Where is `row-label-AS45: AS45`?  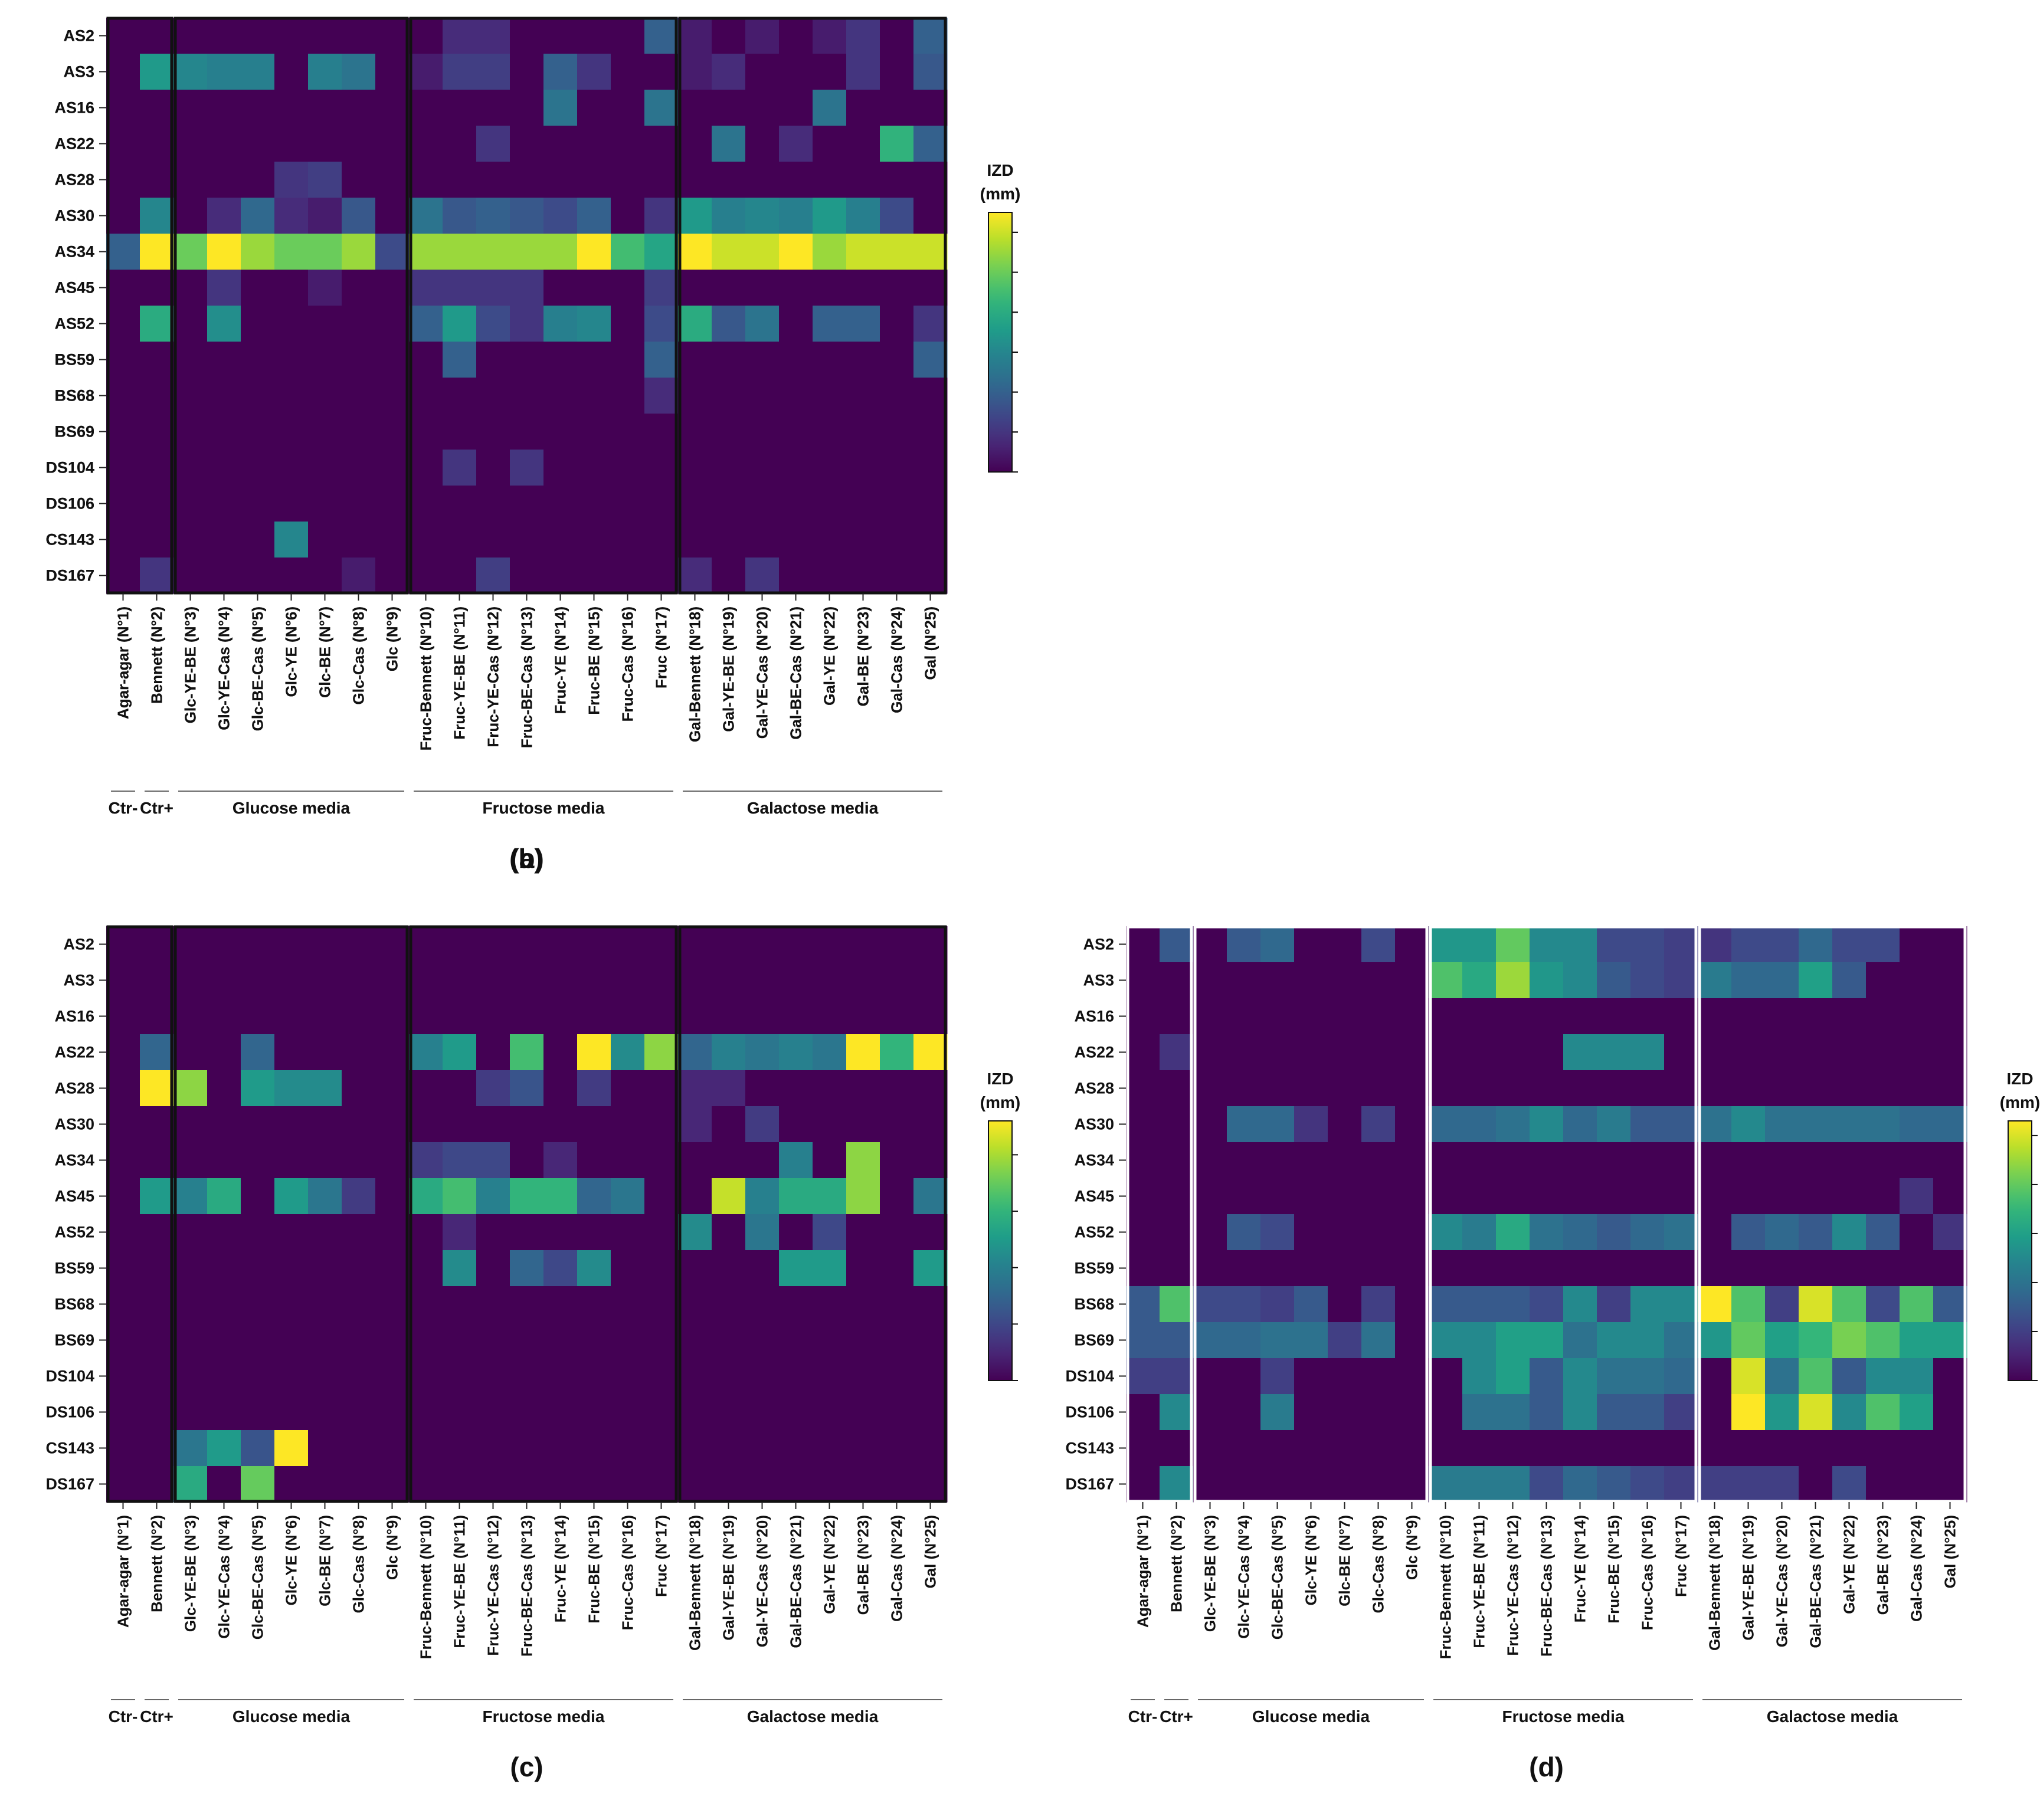
row-label-AS45: AS45 is located at coordinates (74, 1196).